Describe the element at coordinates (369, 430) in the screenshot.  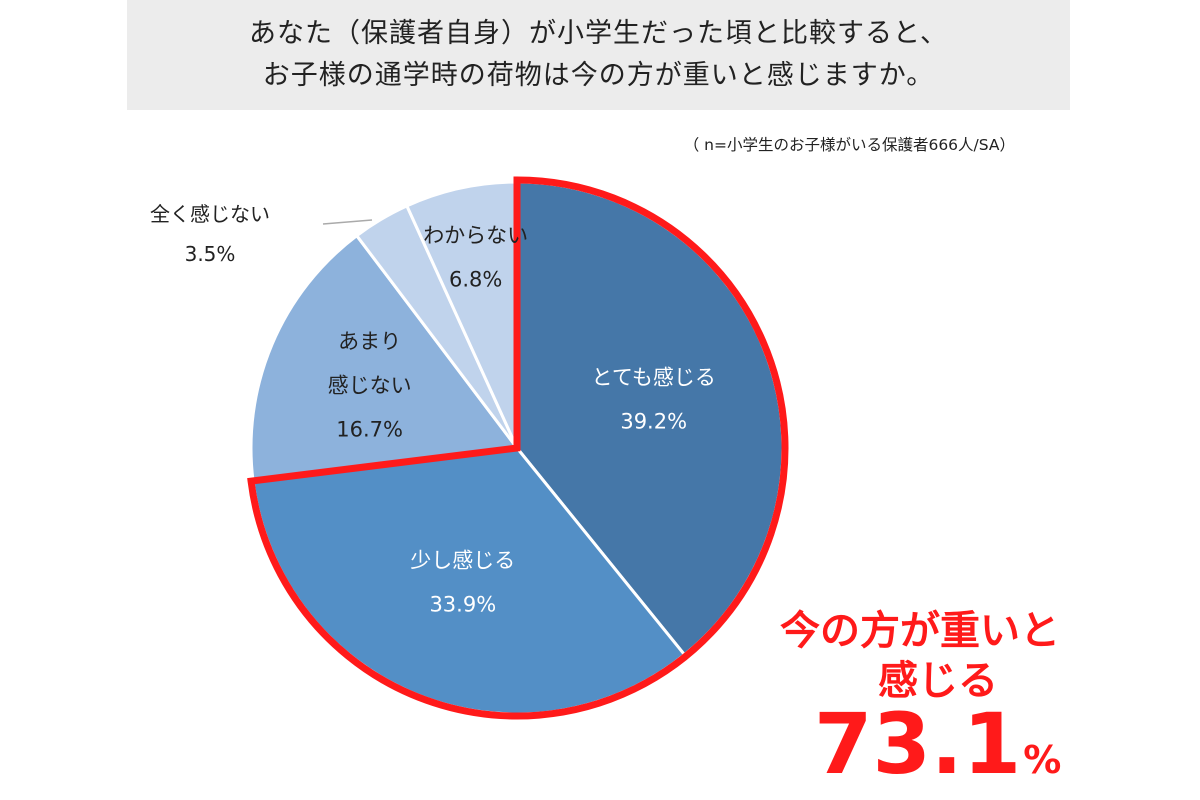
I see `slice-label-not-much-value: 16.7%` at that location.